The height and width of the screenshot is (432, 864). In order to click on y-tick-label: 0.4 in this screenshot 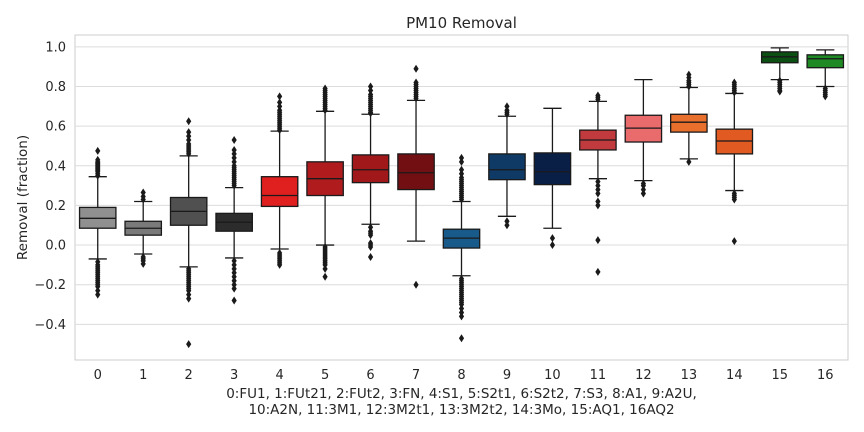, I will do `click(55, 166)`.